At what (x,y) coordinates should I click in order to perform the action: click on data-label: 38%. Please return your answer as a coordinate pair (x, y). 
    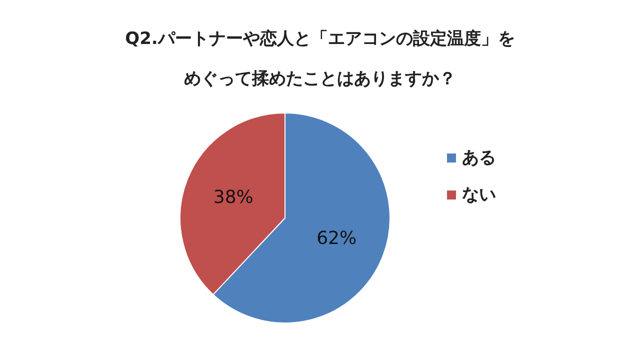
    Looking at the image, I should click on (233, 197).